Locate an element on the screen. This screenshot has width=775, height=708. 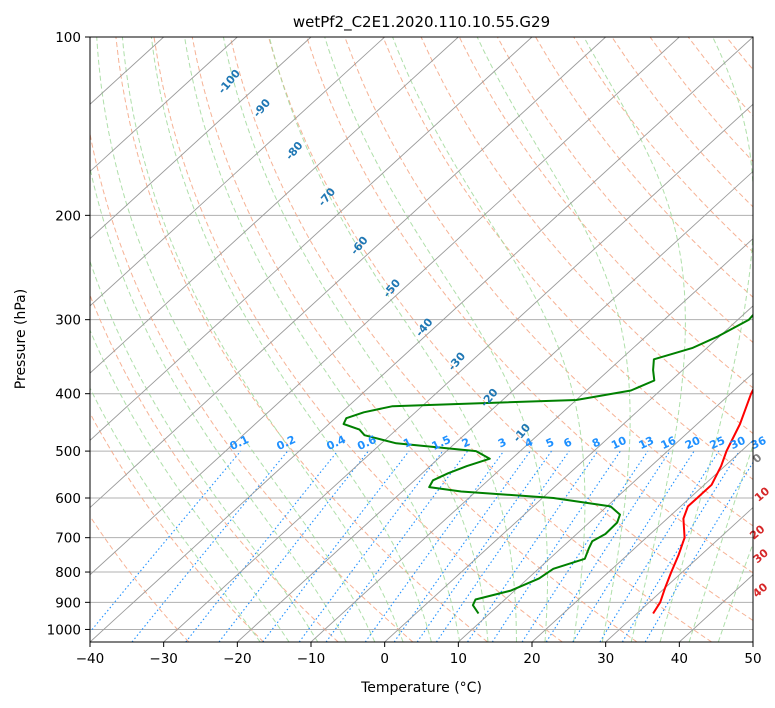
y-tick-label: 500 is located at coordinates (68, 452).